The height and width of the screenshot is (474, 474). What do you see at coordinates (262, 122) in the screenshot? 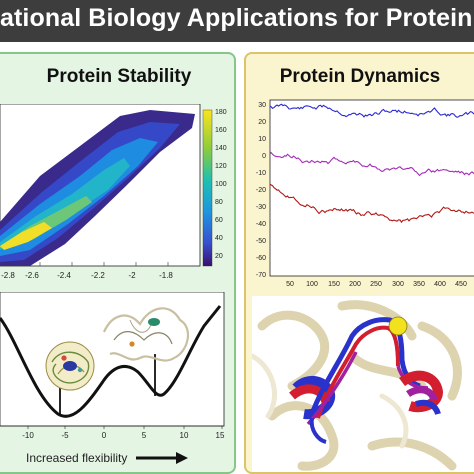
I see `trace-y-tick: 20` at bounding box center [262, 122].